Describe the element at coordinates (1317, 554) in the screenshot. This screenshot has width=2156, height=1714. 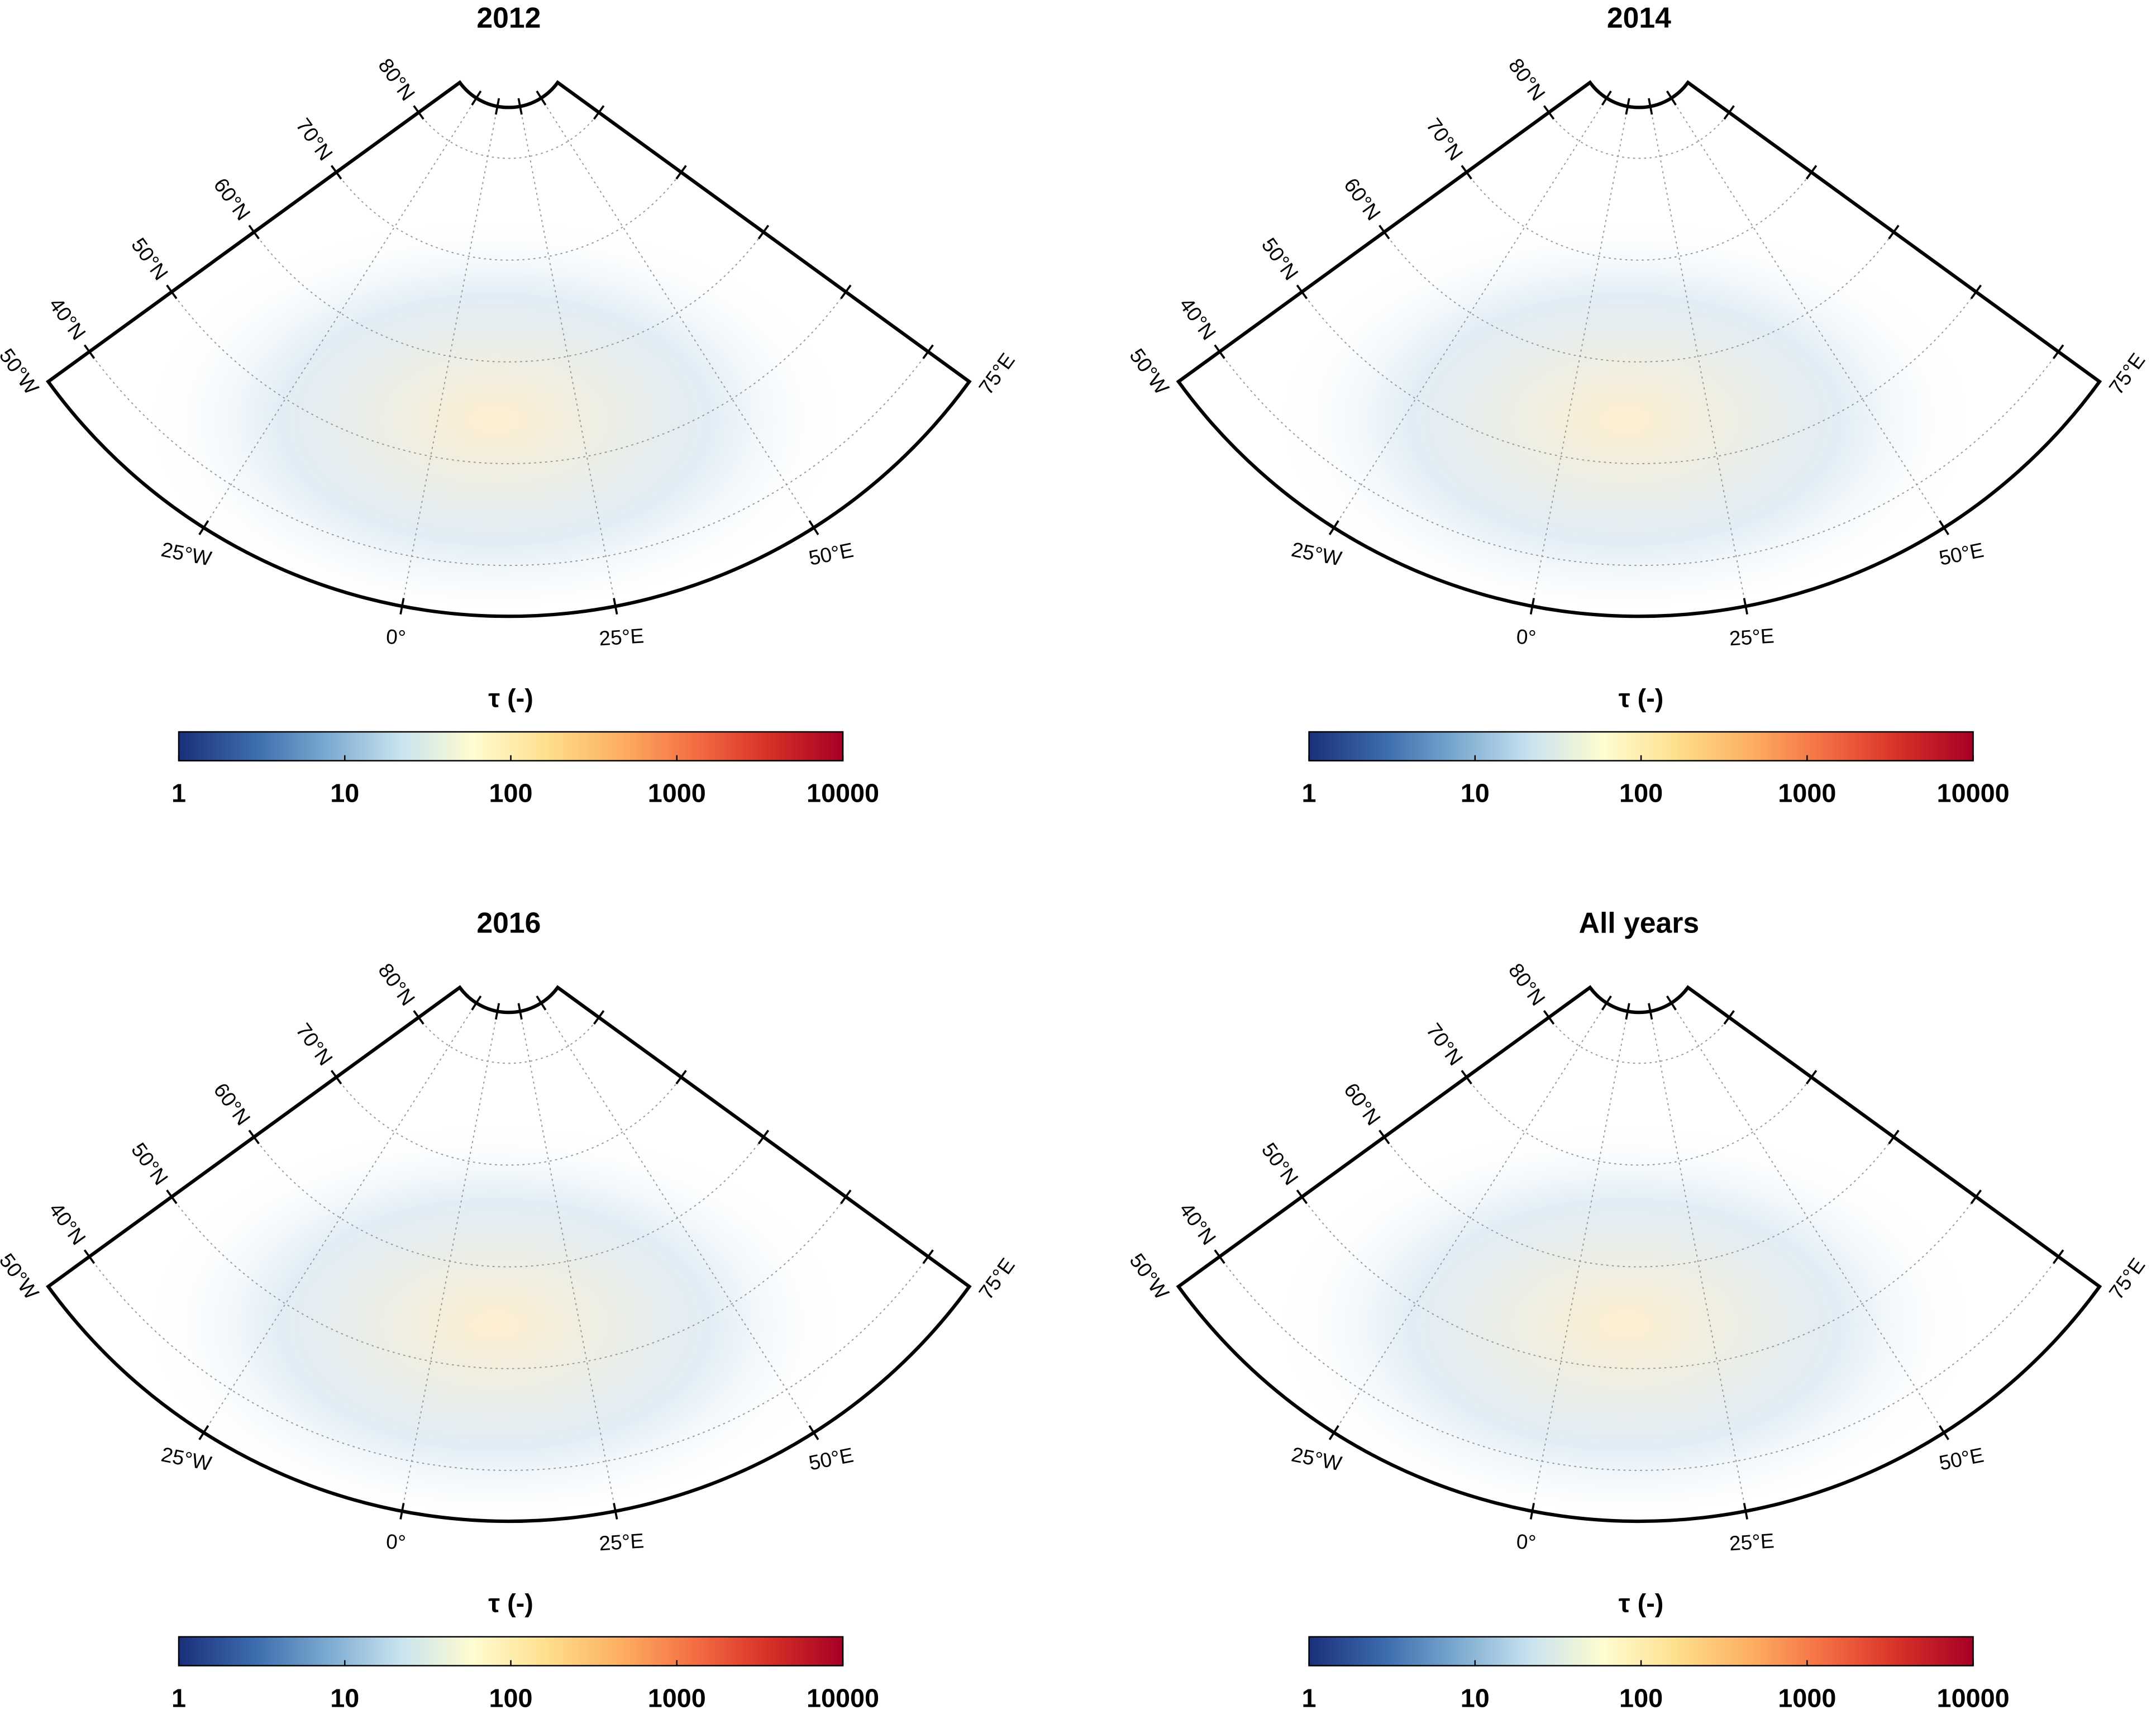
I see `lon-label: 25°W` at that location.